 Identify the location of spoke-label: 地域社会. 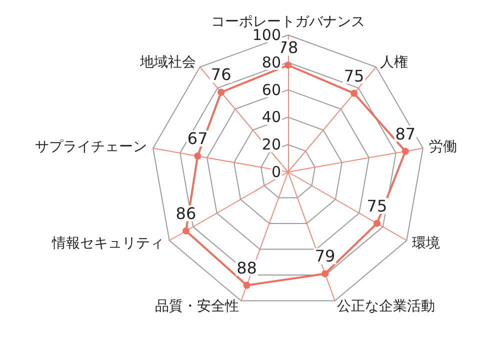
(167, 62).